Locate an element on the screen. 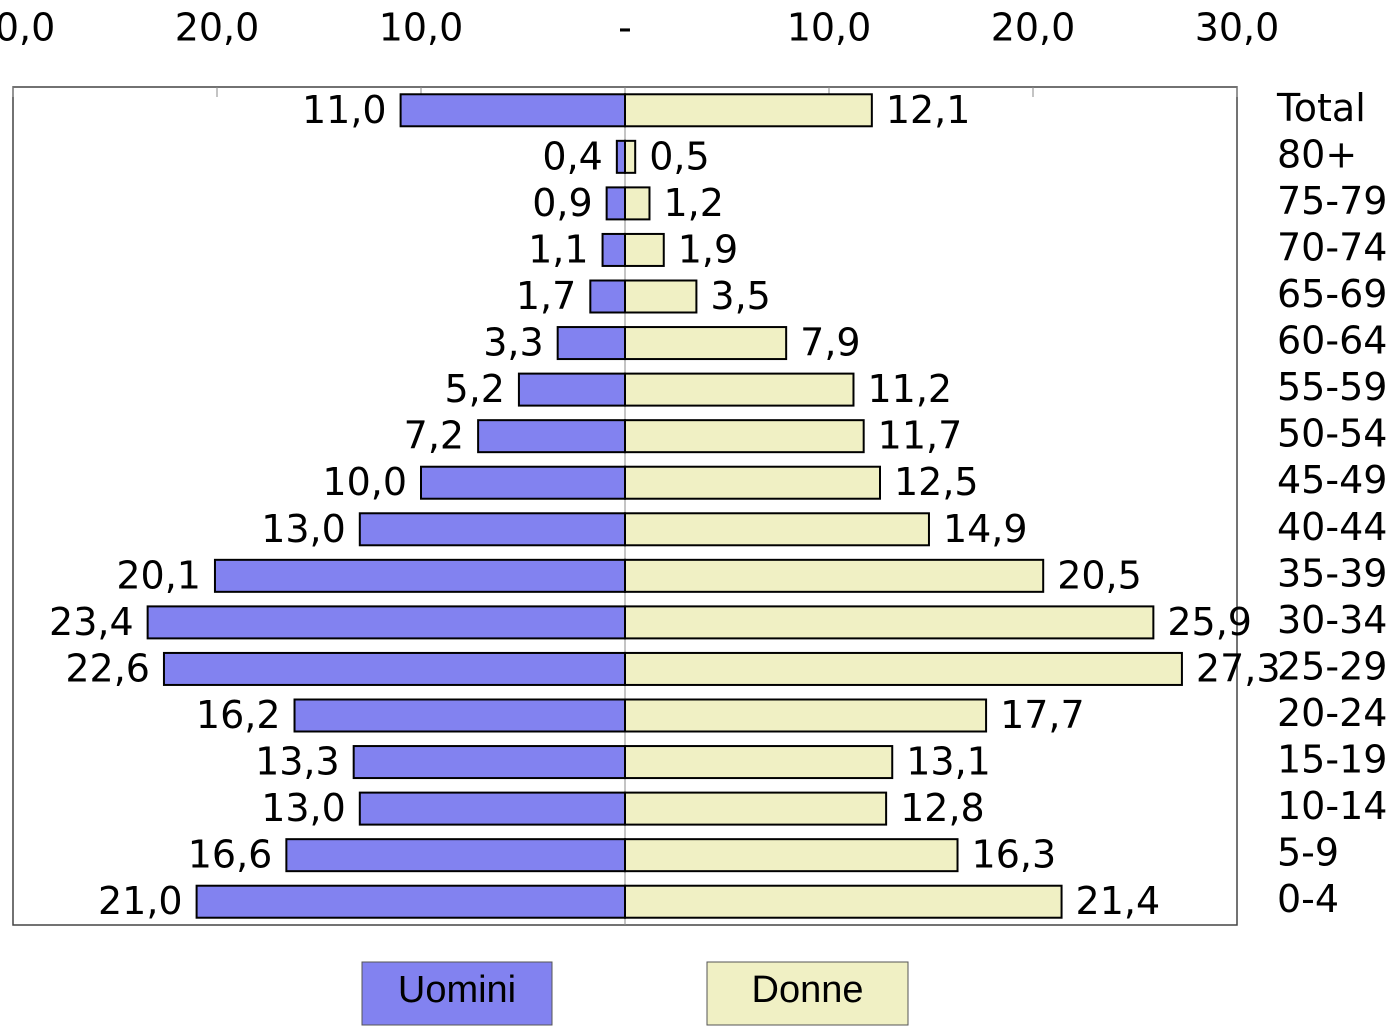 Image resolution: width=1399 pixels, height=1026 pixels. value-label: 12,8 is located at coordinates (942, 808).